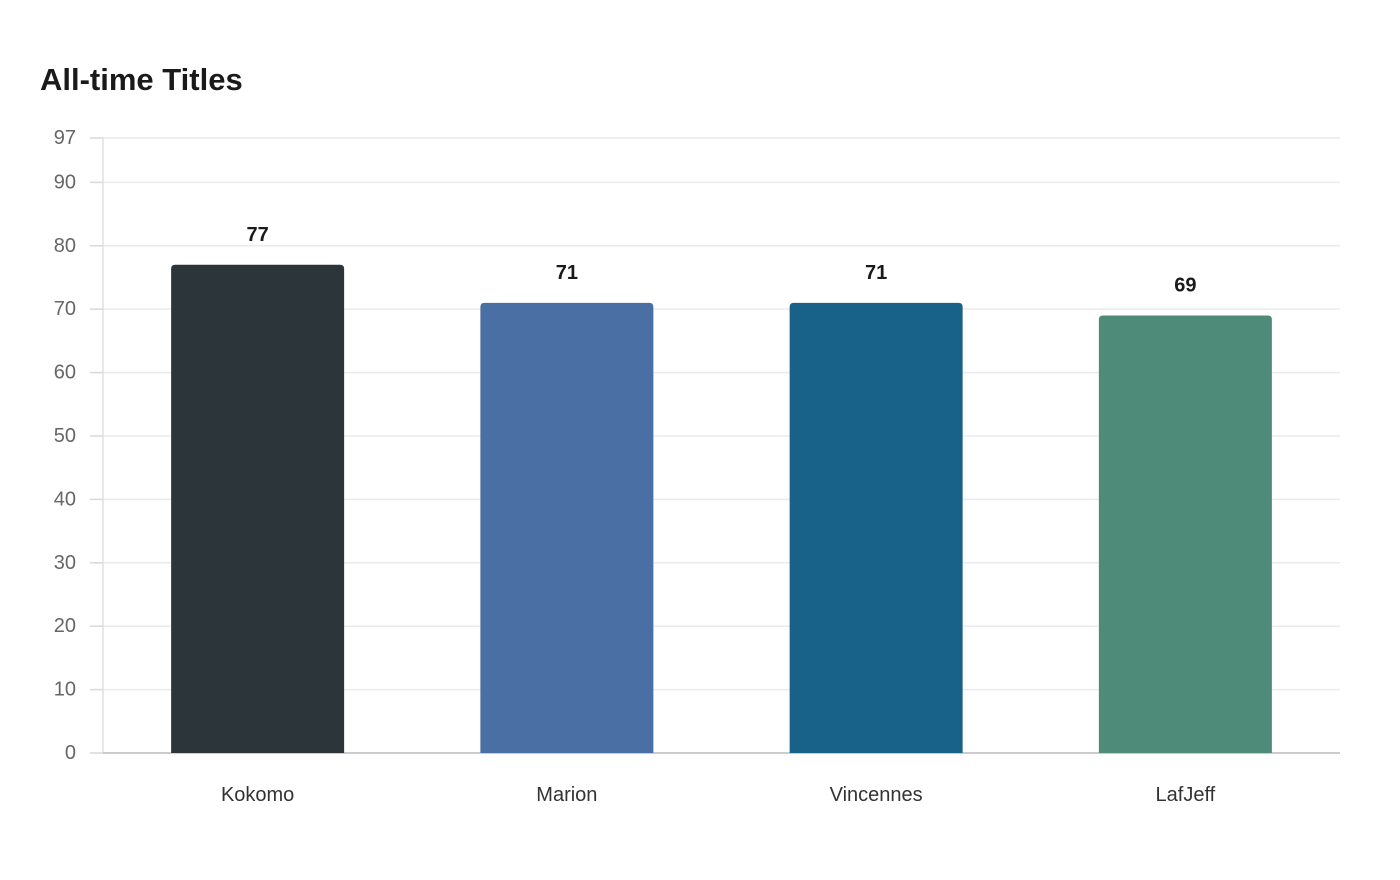 This screenshot has width=1400, height=880. I want to click on data-label-vincennes: 71, so click(876, 273).